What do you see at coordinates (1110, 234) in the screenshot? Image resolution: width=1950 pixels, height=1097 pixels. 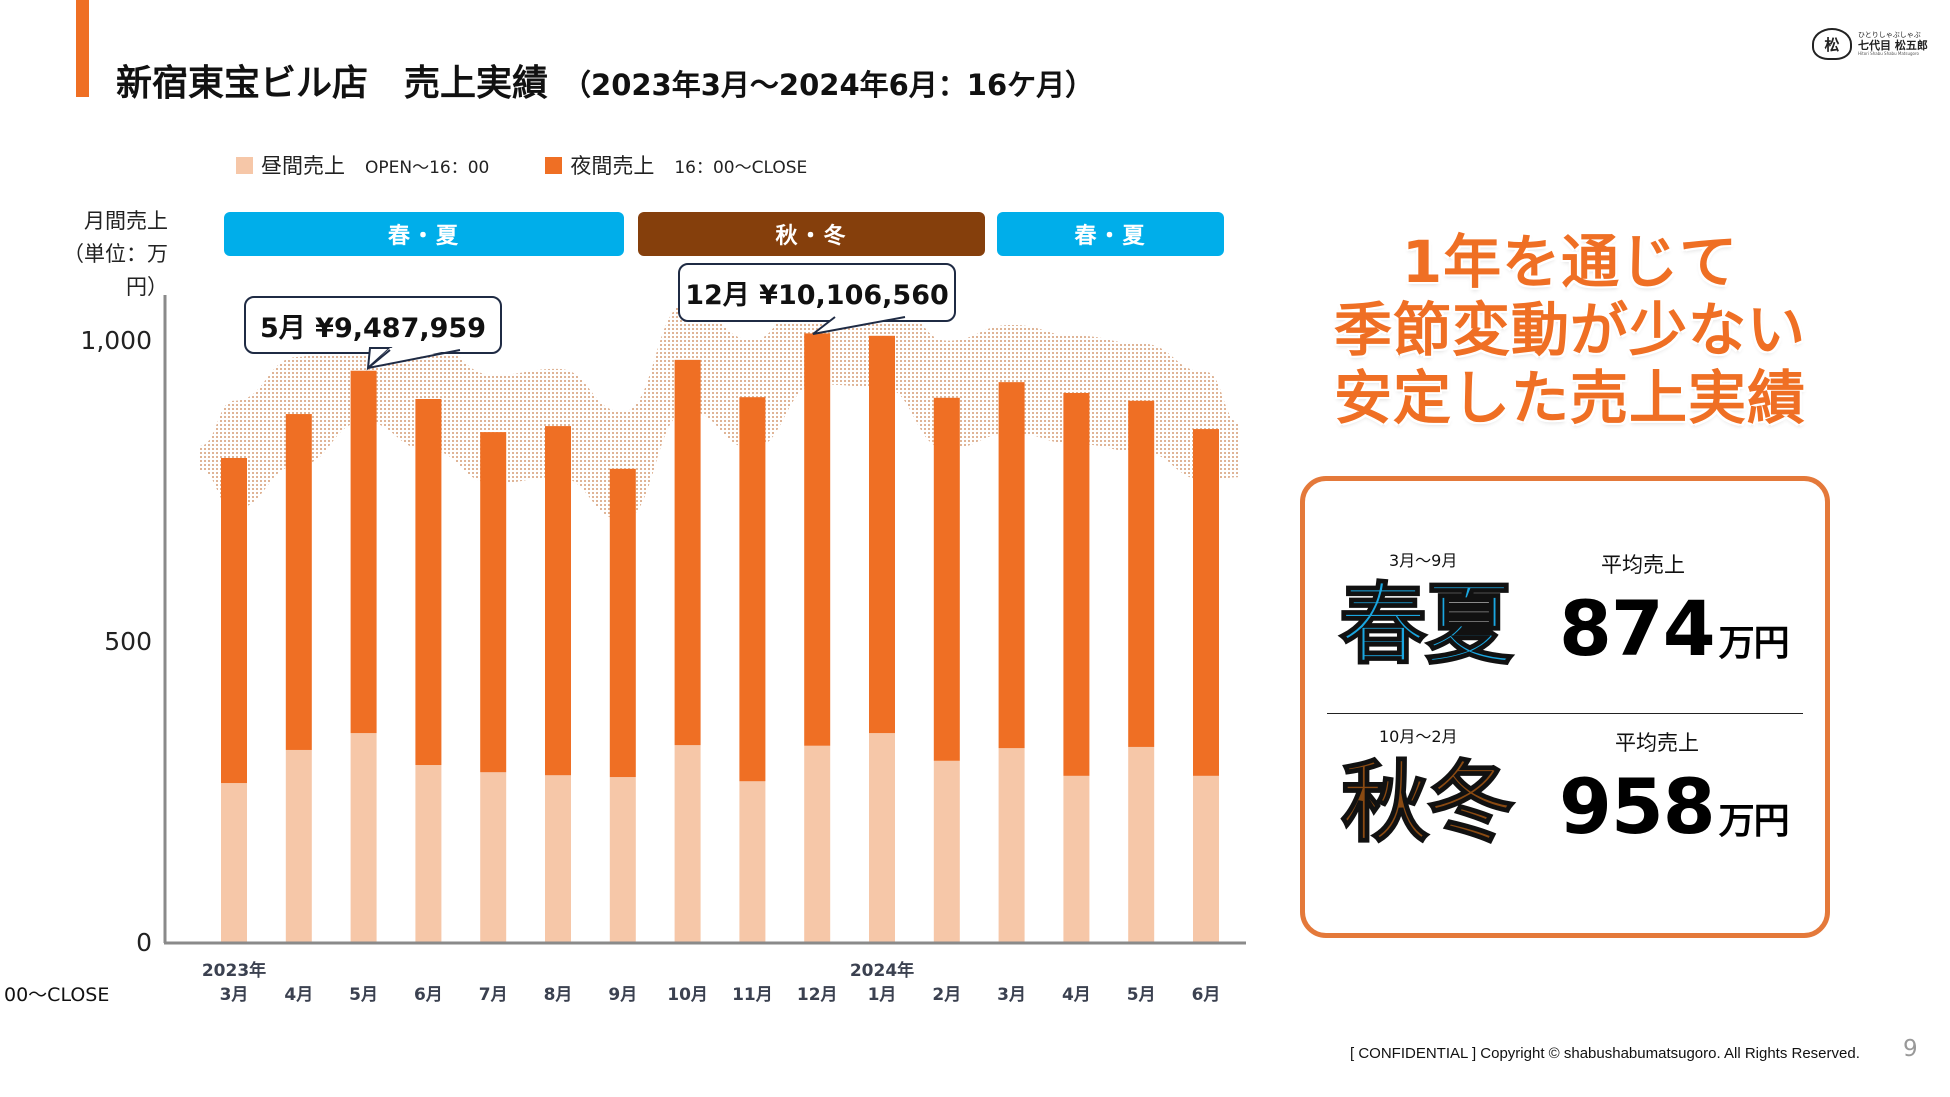 I see `season-band-spring-summer-2: 春・夏` at bounding box center [1110, 234].